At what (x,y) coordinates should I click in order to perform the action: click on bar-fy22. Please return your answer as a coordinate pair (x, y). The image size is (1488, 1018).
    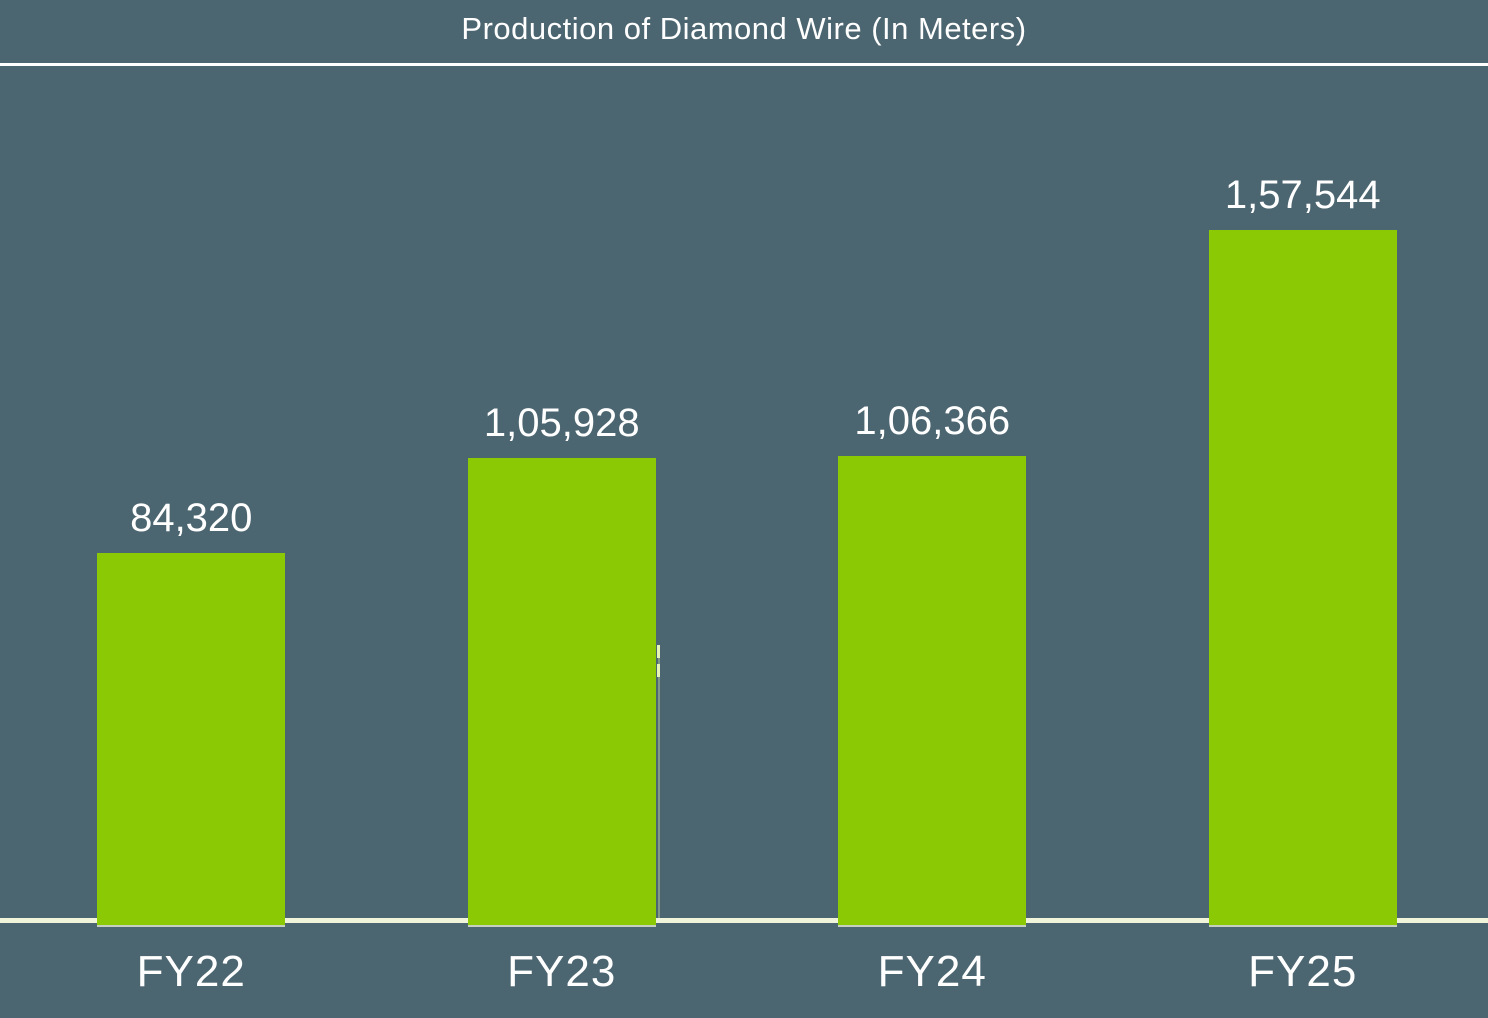
    Looking at the image, I should click on (191, 739).